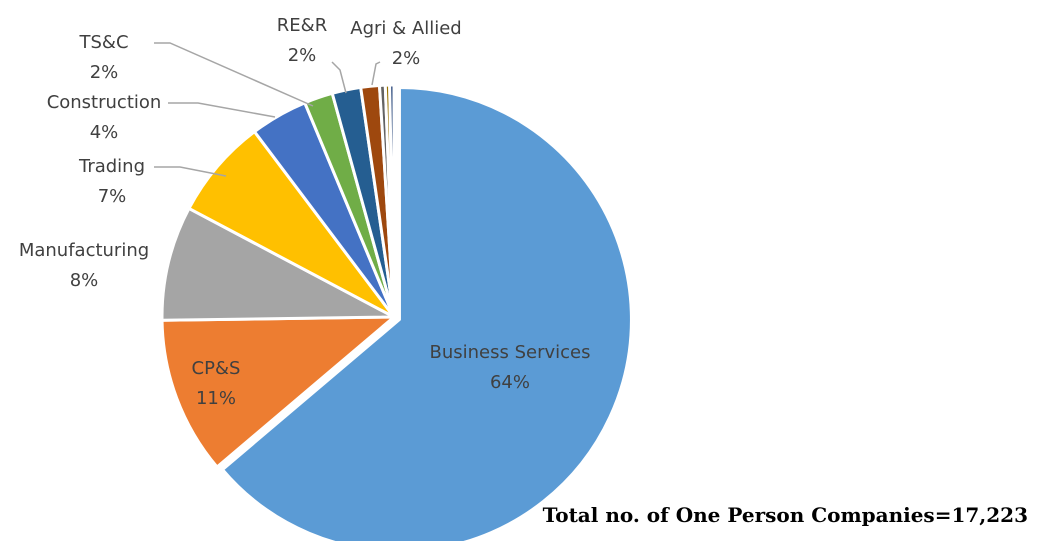 The width and height of the screenshot is (1044, 541). What do you see at coordinates (104, 72) in the screenshot?
I see `slice-value-tsandc: 2%` at bounding box center [104, 72].